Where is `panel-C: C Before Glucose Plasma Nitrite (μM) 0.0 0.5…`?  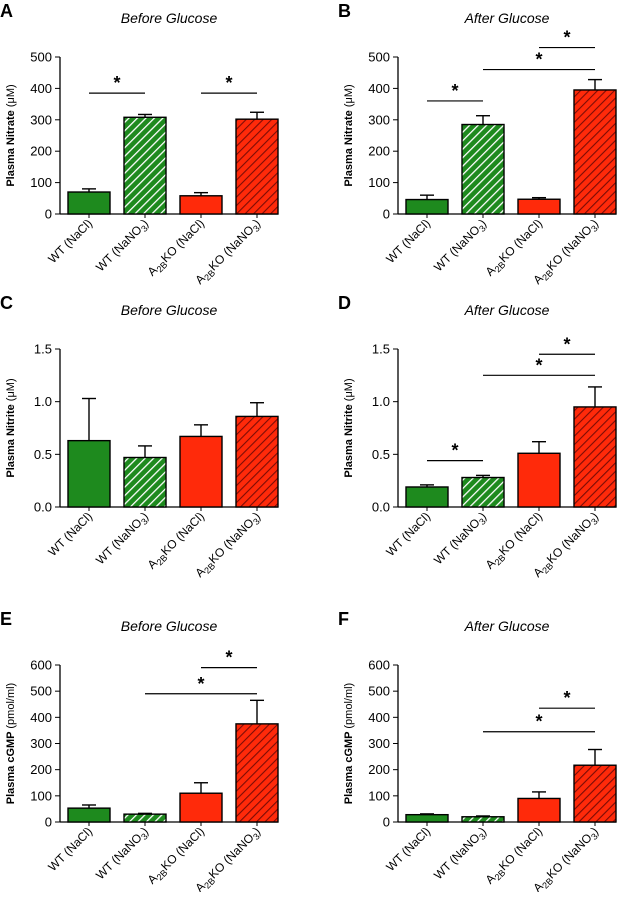
panel-C: C Before Glucose Plasma Nitrite (μM) 0.0 0.5… is located at coordinates (139, 436).